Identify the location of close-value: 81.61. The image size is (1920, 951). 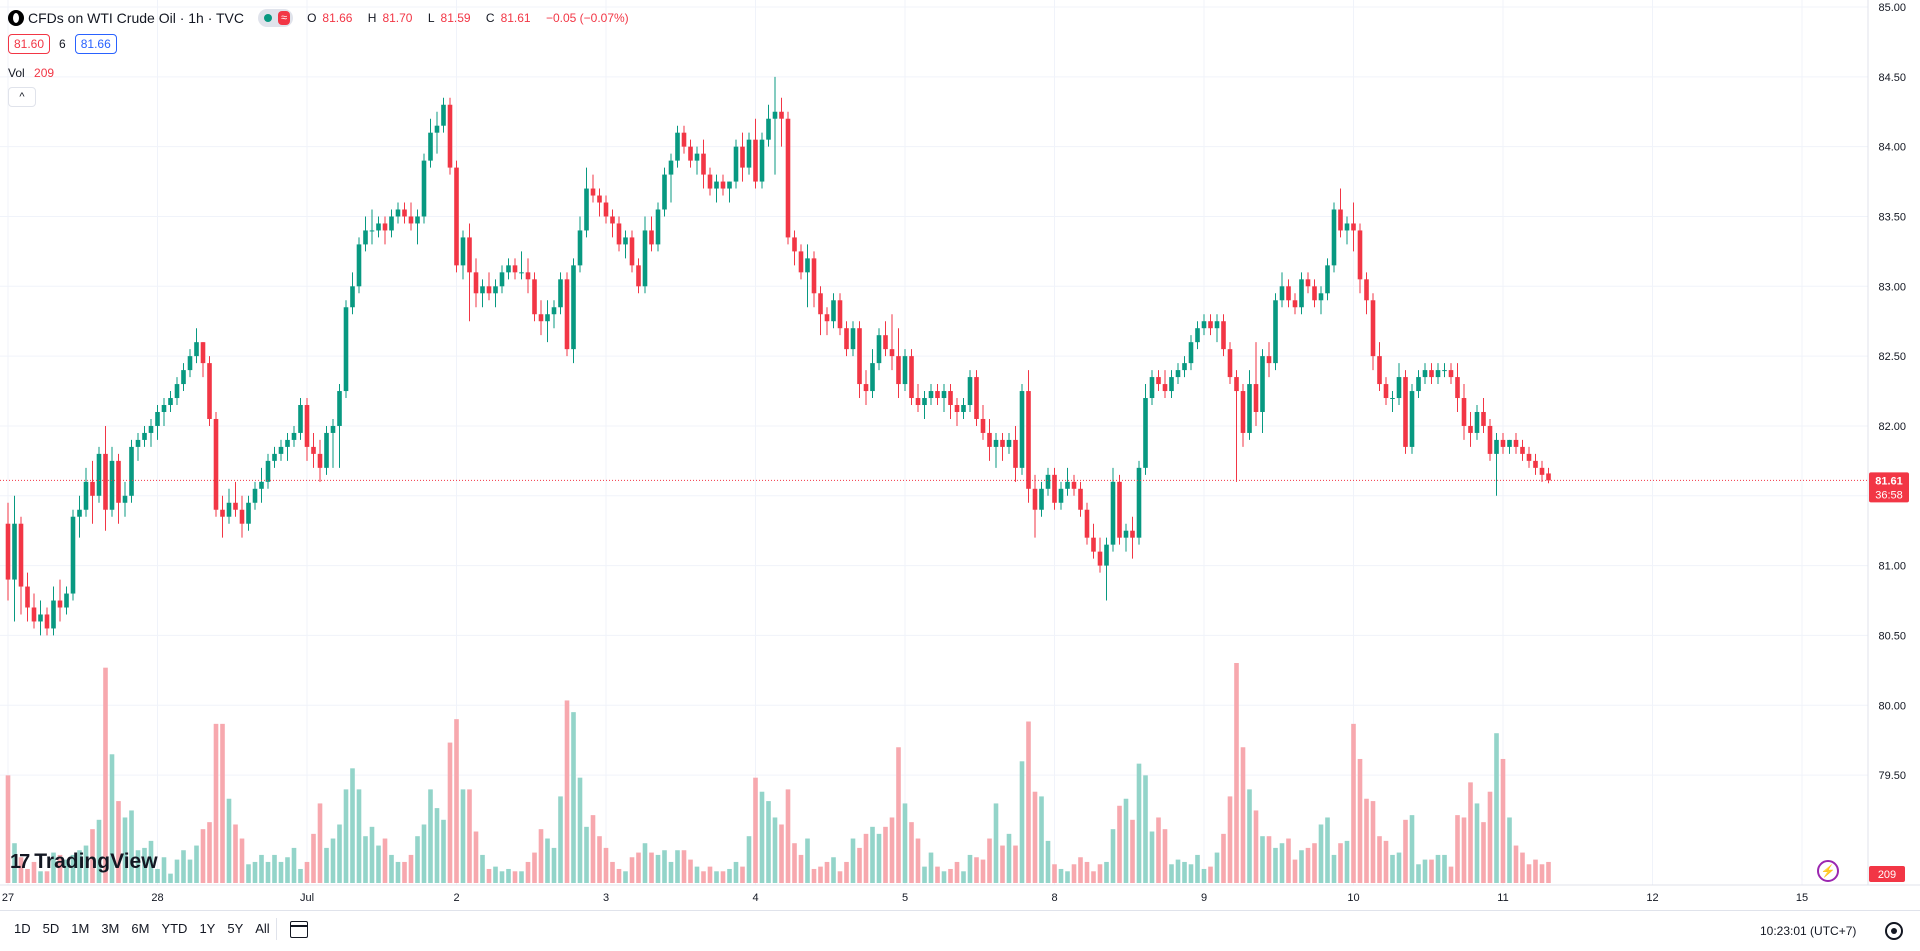
(515, 18).